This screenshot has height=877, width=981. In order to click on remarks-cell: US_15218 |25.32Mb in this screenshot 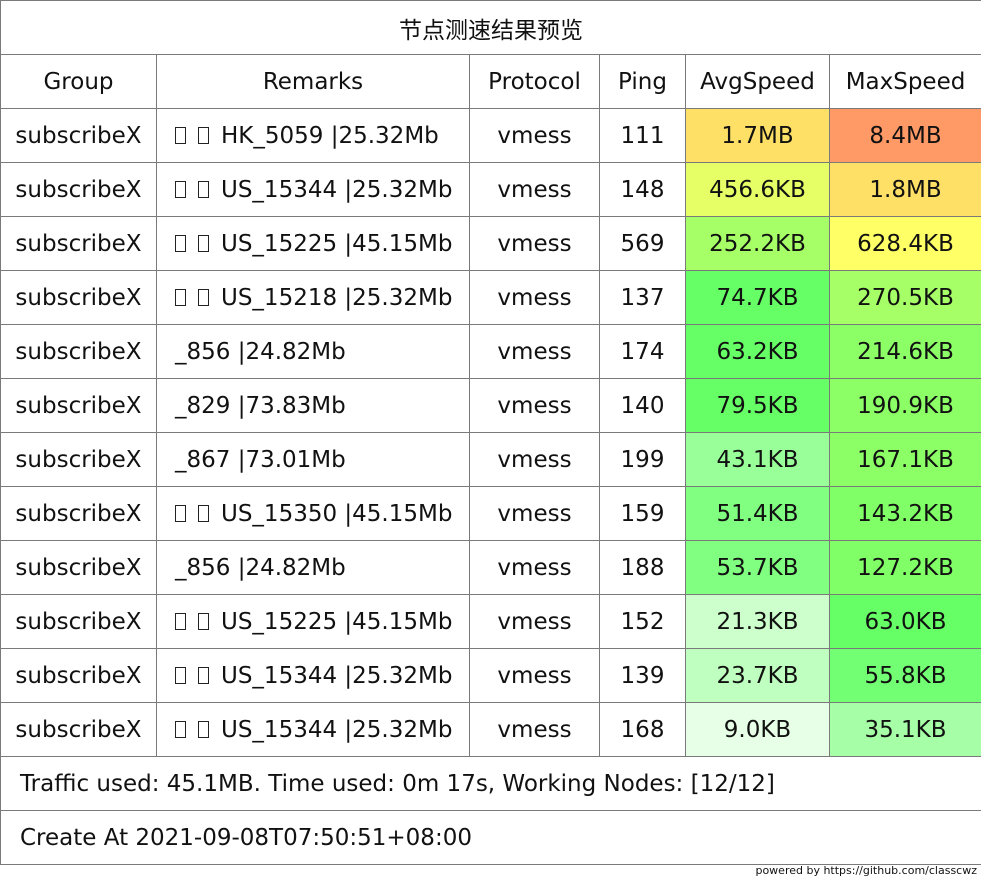, I will do `click(313, 297)`.